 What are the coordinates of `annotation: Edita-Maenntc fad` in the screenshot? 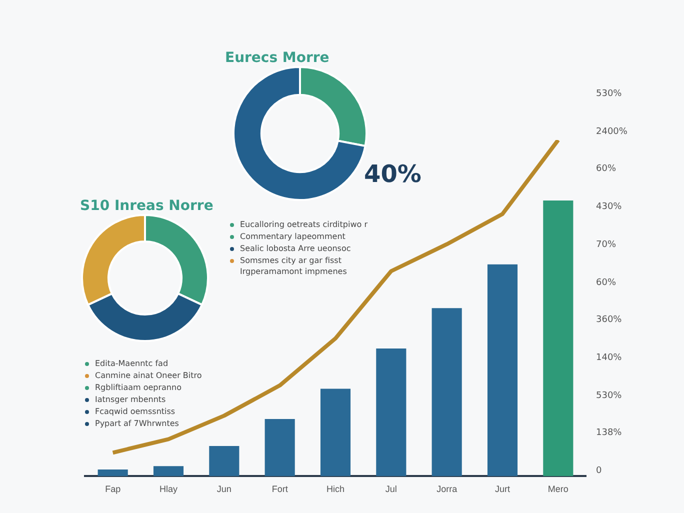 It's located at (131, 363).